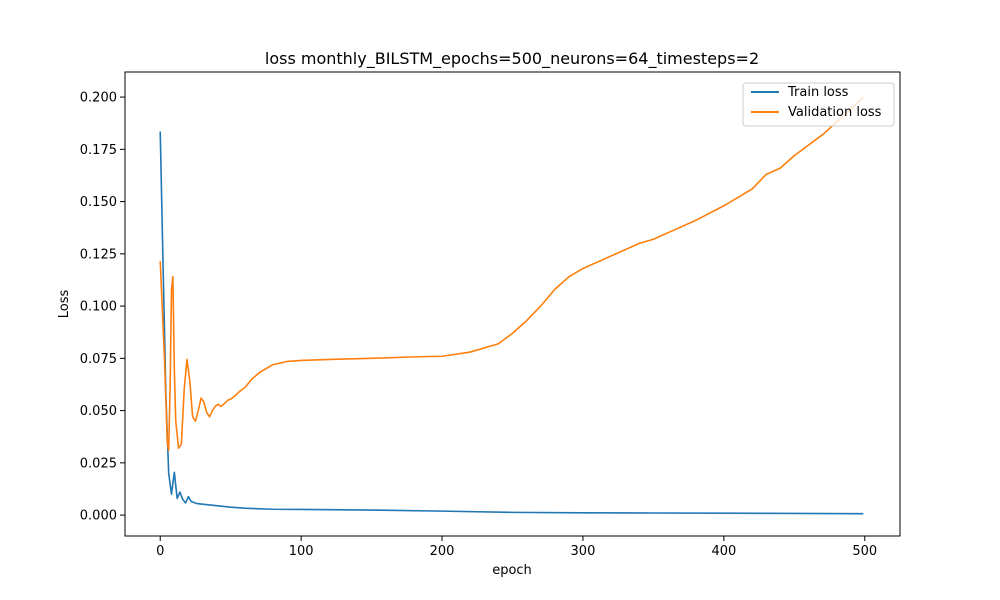 This screenshot has height=600, width=1000. I want to click on y-tick-label: 0.050, so click(98, 411).